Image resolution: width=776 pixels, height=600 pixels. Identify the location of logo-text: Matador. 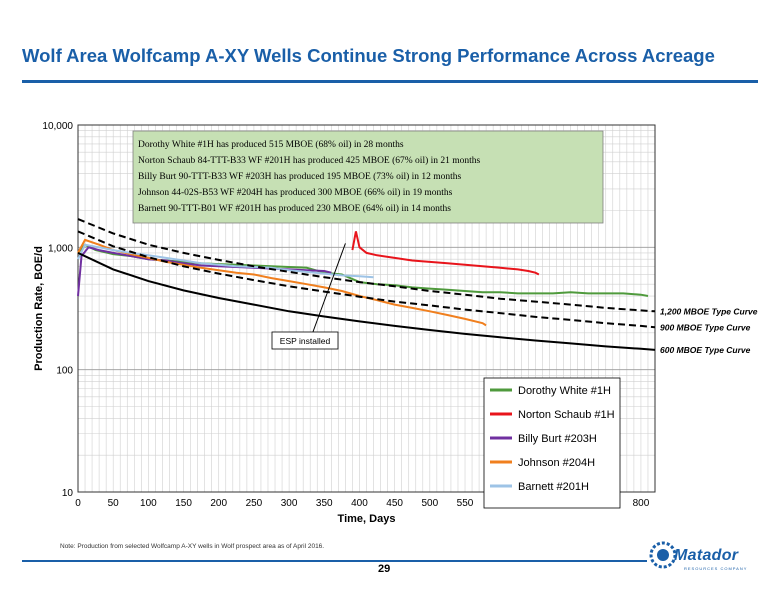
(706, 555).